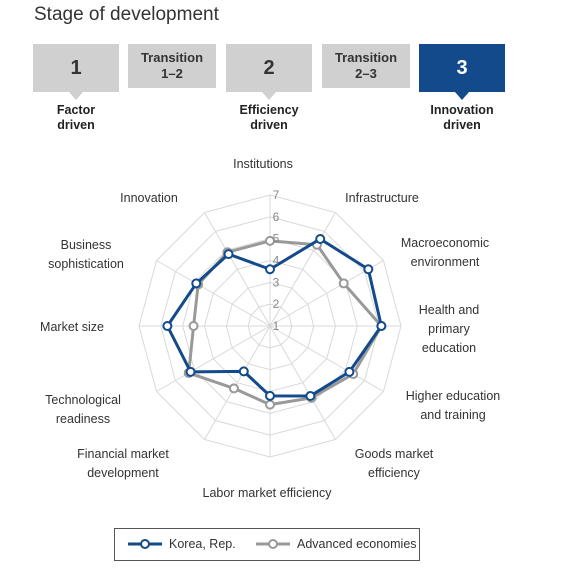 The image size is (574, 576). Describe the element at coordinates (276, 282) in the screenshot. I see `tick-label: 3` at that location.